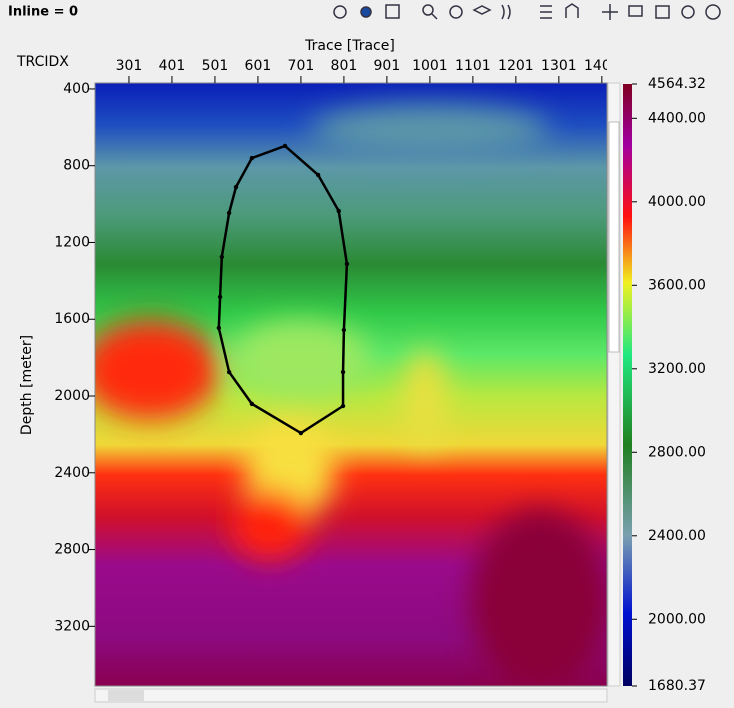 Image resolution: width=734 pixels, height=708 pixels. I want to click on colorbar-tick-label: 3600.00, so click(677, 285).